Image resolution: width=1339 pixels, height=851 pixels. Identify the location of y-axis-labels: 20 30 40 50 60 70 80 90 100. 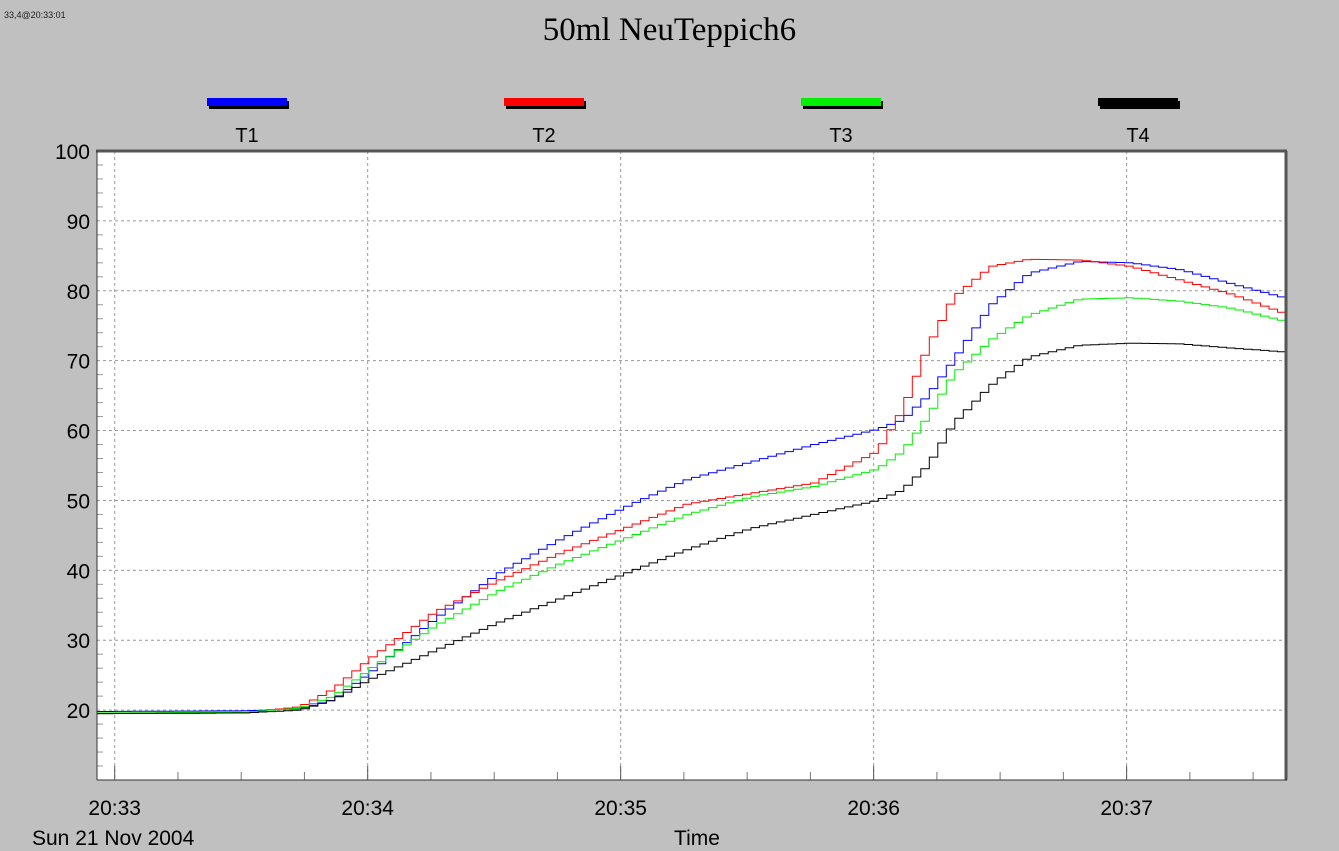
(72, 432).